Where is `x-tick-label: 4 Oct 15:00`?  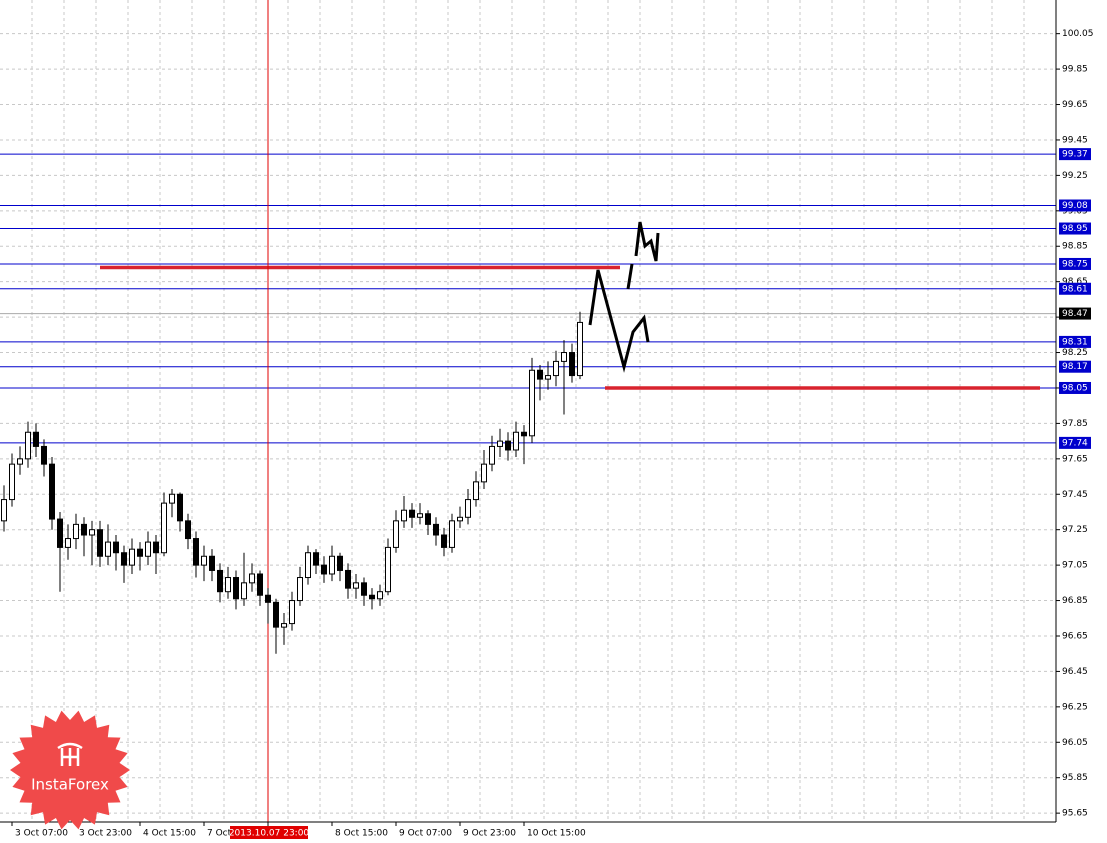
x-tick-label: 4 Oct 15:00 is located at coordinates (169, 834).